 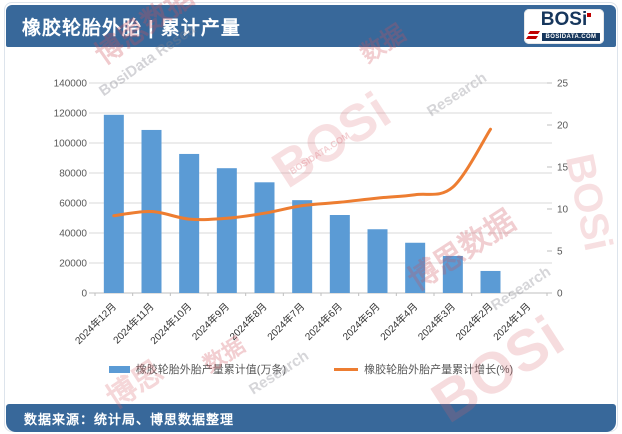 What do you see at coordinates (346, 369) in the screenshot?
I see `legend-swatch-line` at bounding box center [346, 369].